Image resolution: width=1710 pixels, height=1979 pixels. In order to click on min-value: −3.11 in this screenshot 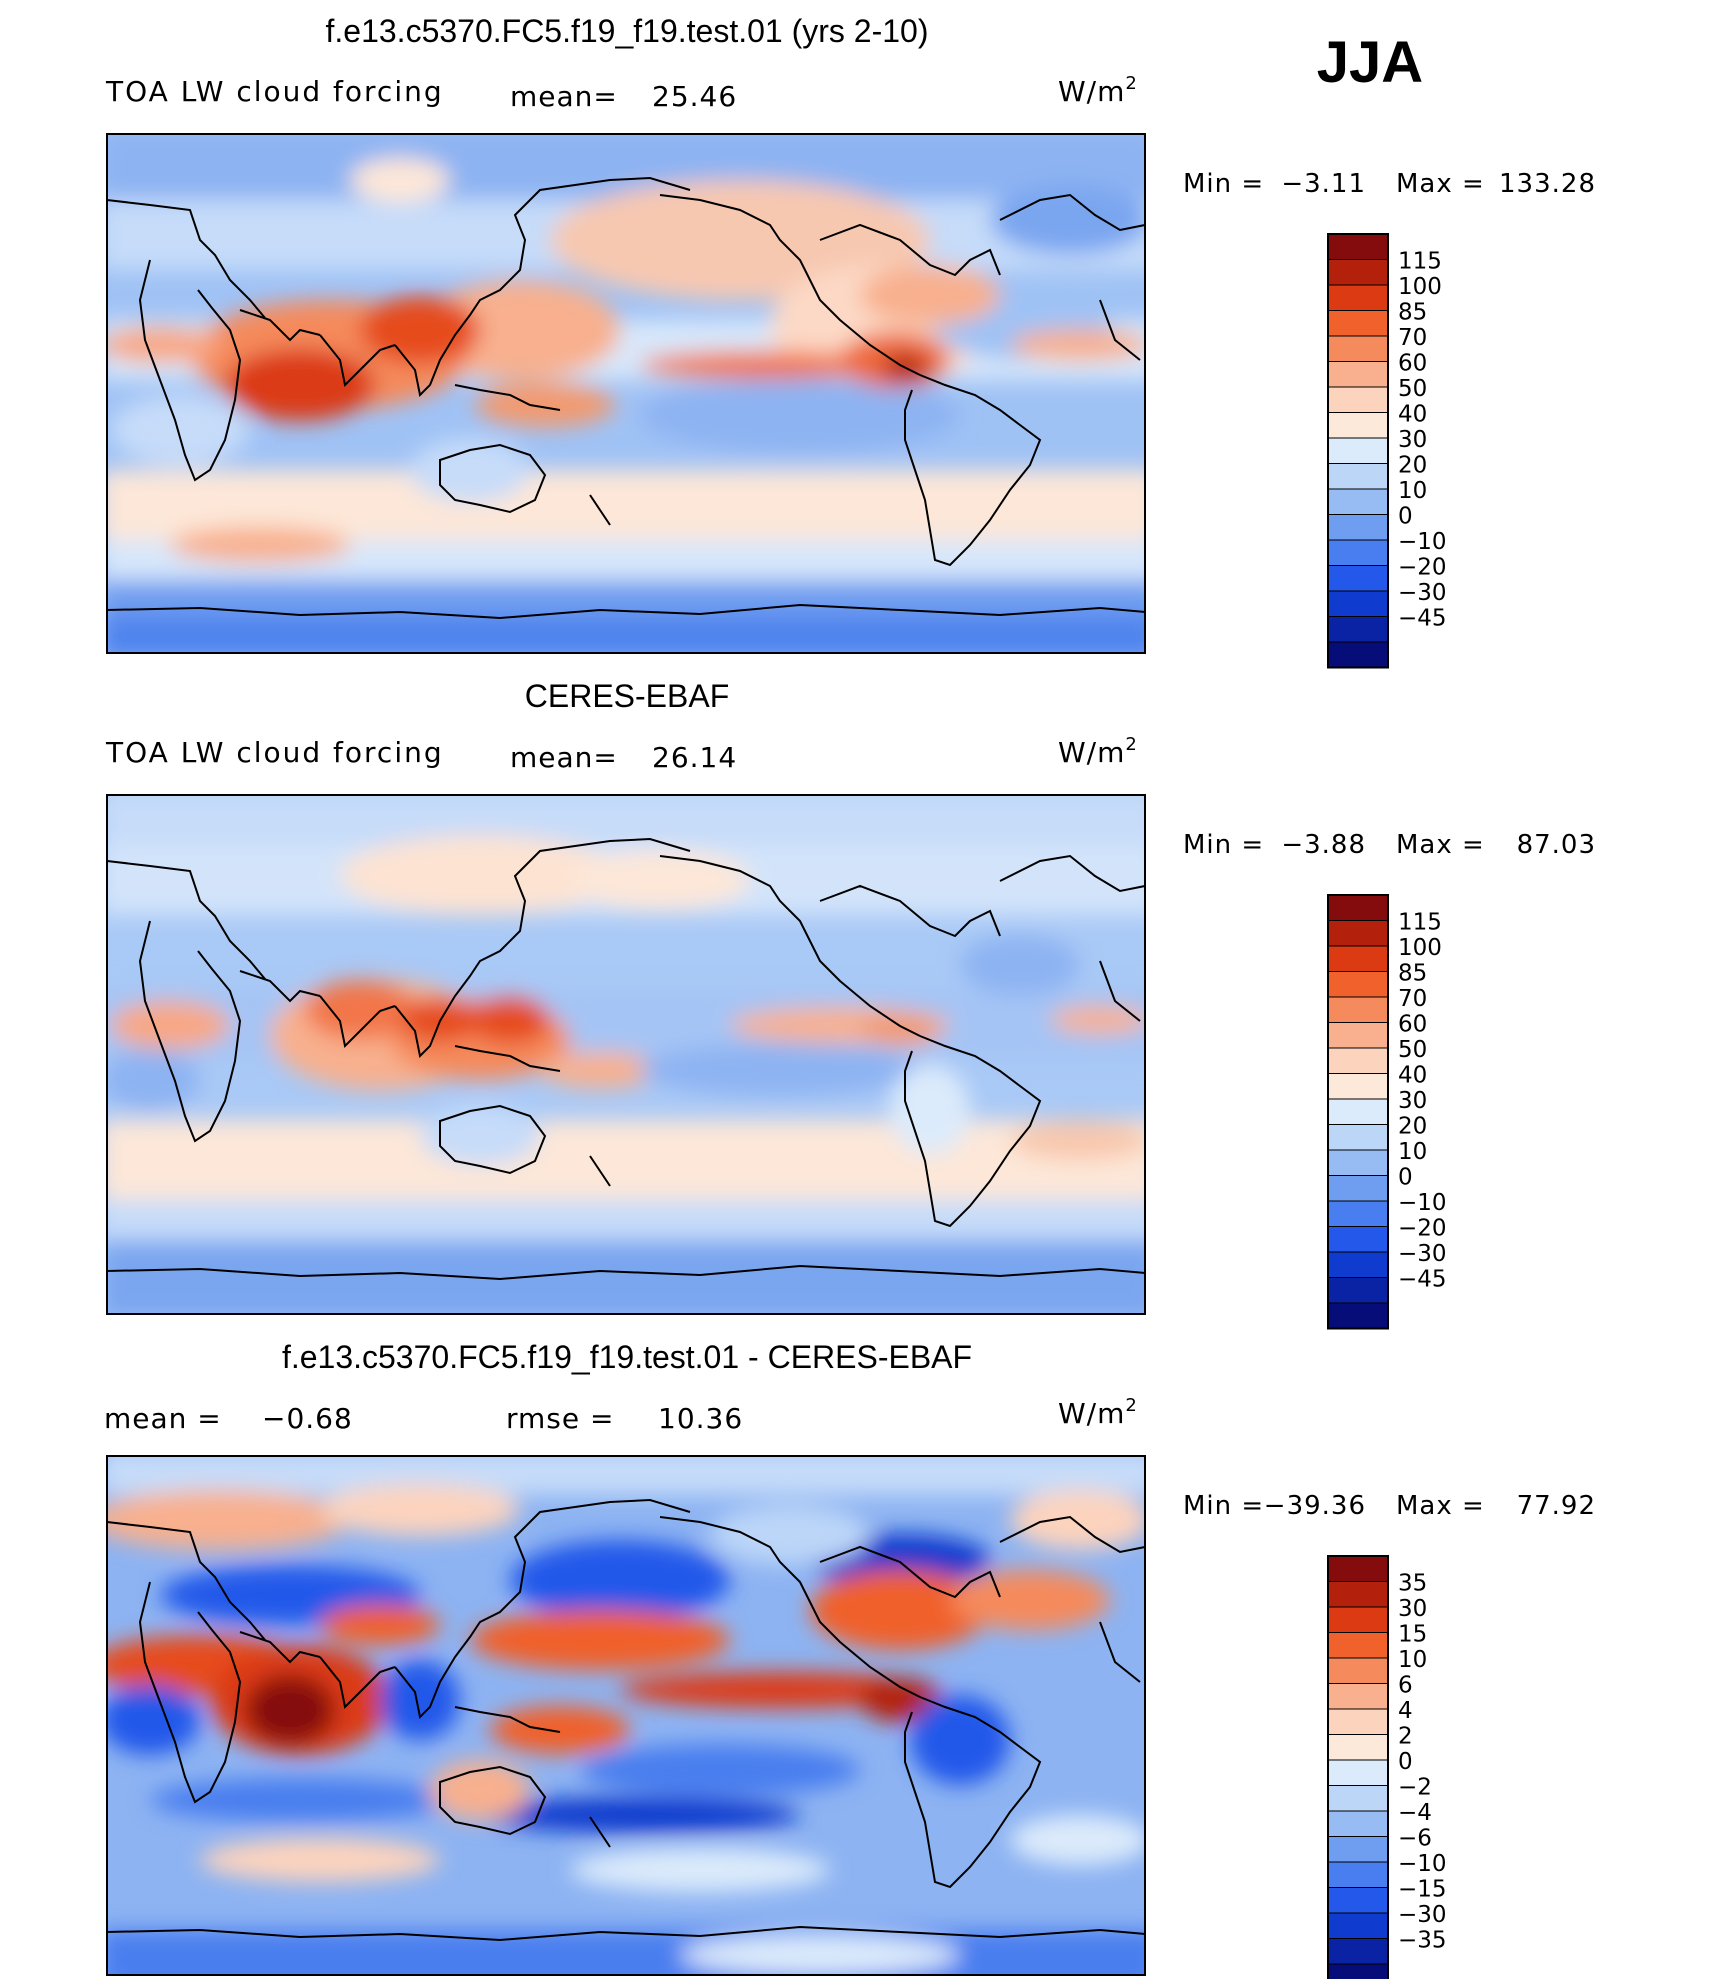, I will do `click(1323, 184)`.